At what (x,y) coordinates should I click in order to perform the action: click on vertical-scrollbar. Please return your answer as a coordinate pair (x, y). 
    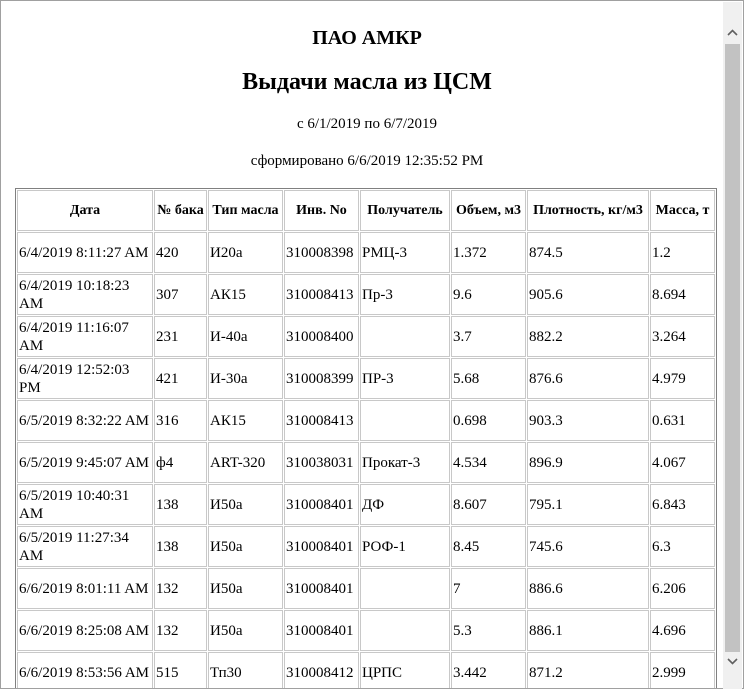
    Looking at the image, I should click on (732, 345).